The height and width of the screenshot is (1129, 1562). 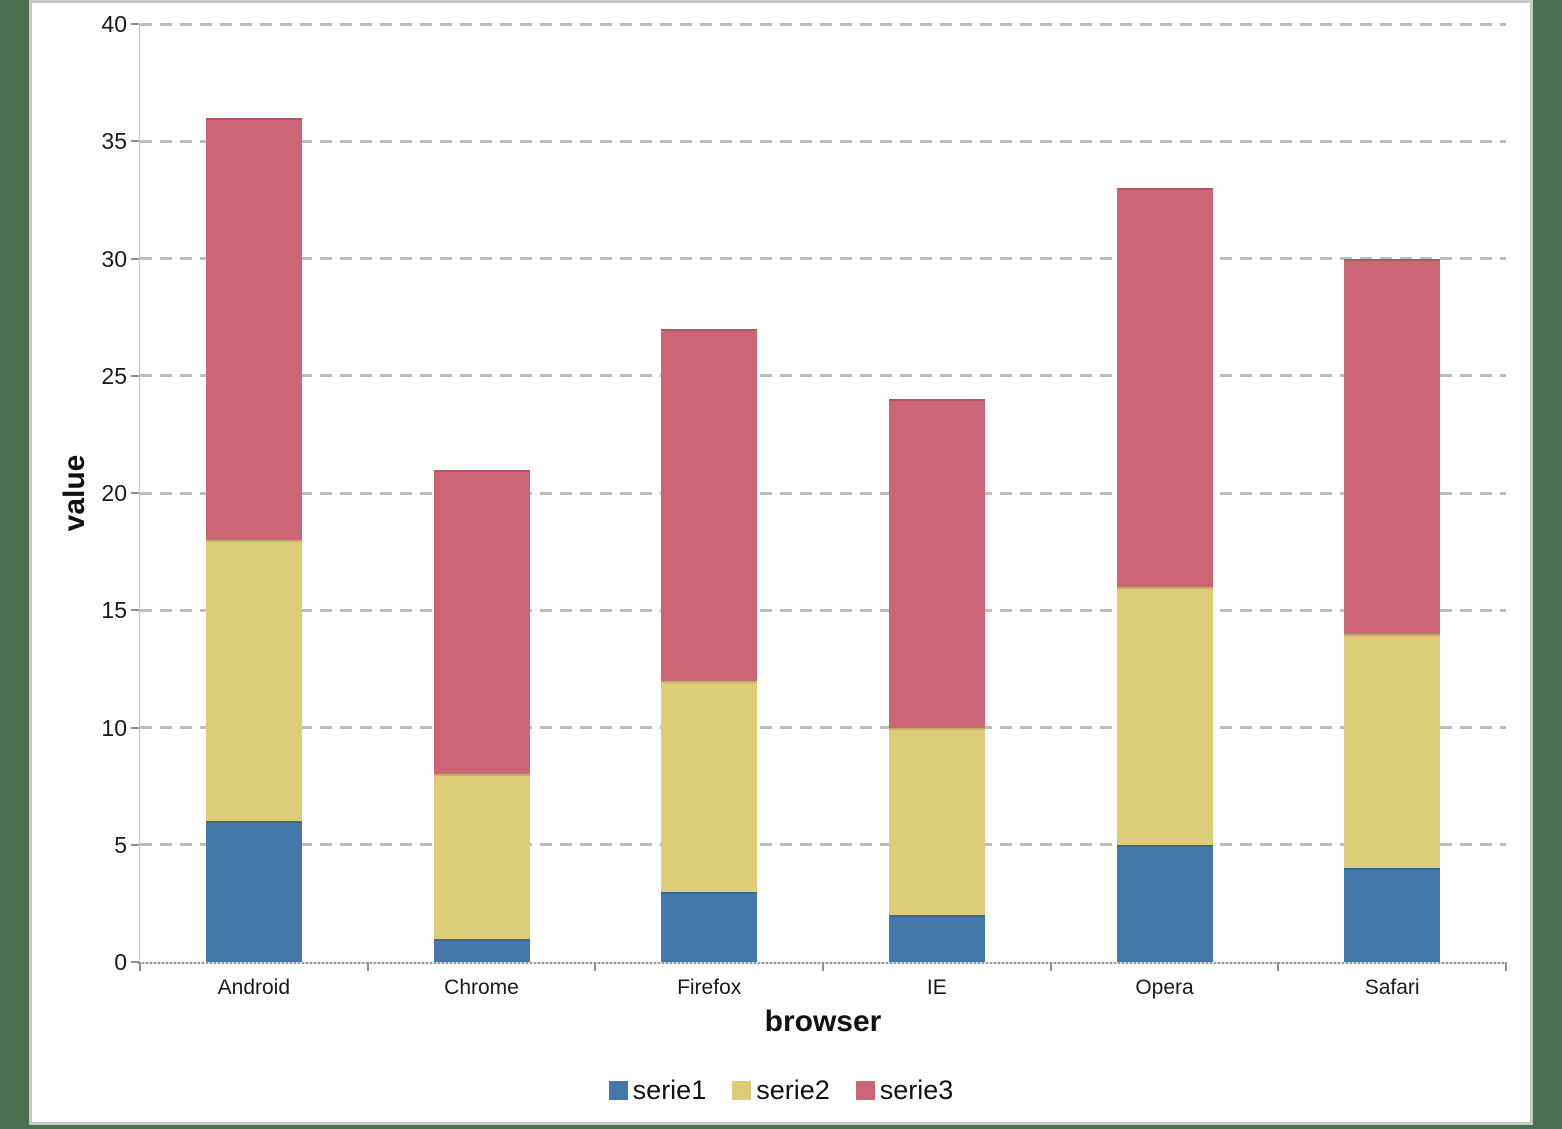 I want to click on bar-firefox-serie2, so click(x=709, y=786).